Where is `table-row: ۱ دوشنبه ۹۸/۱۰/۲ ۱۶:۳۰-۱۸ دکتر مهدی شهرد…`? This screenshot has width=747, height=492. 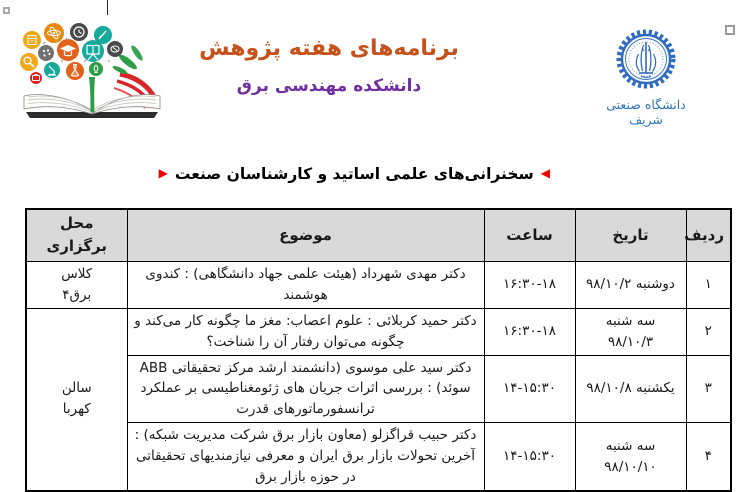 table-row: ۱ دوشنبه ۹۸/۱۰/۲ ۱۶:۳۰-۱۸ دکتر مهدی شهرد… is located at coordinates (378, 284).